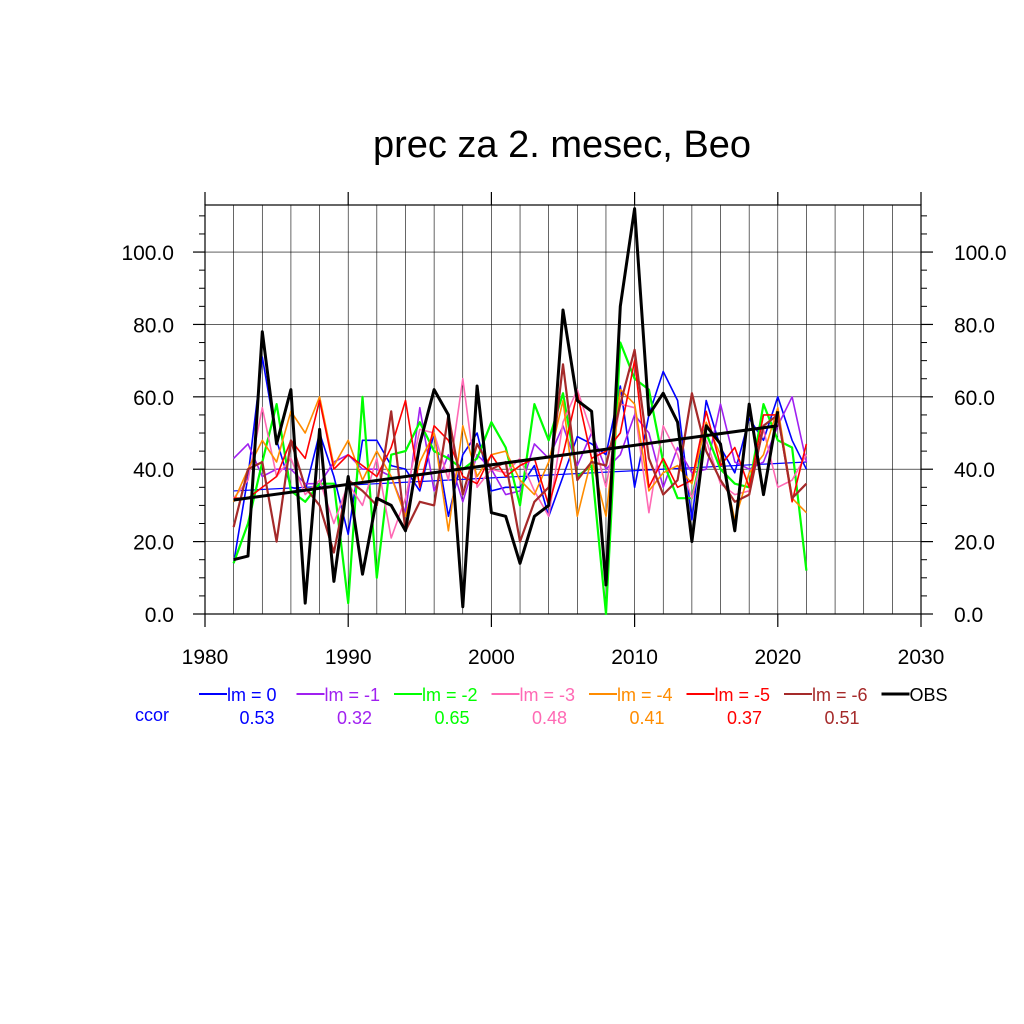  I want to click on x-tick-label: 2000, so click(491, 657).